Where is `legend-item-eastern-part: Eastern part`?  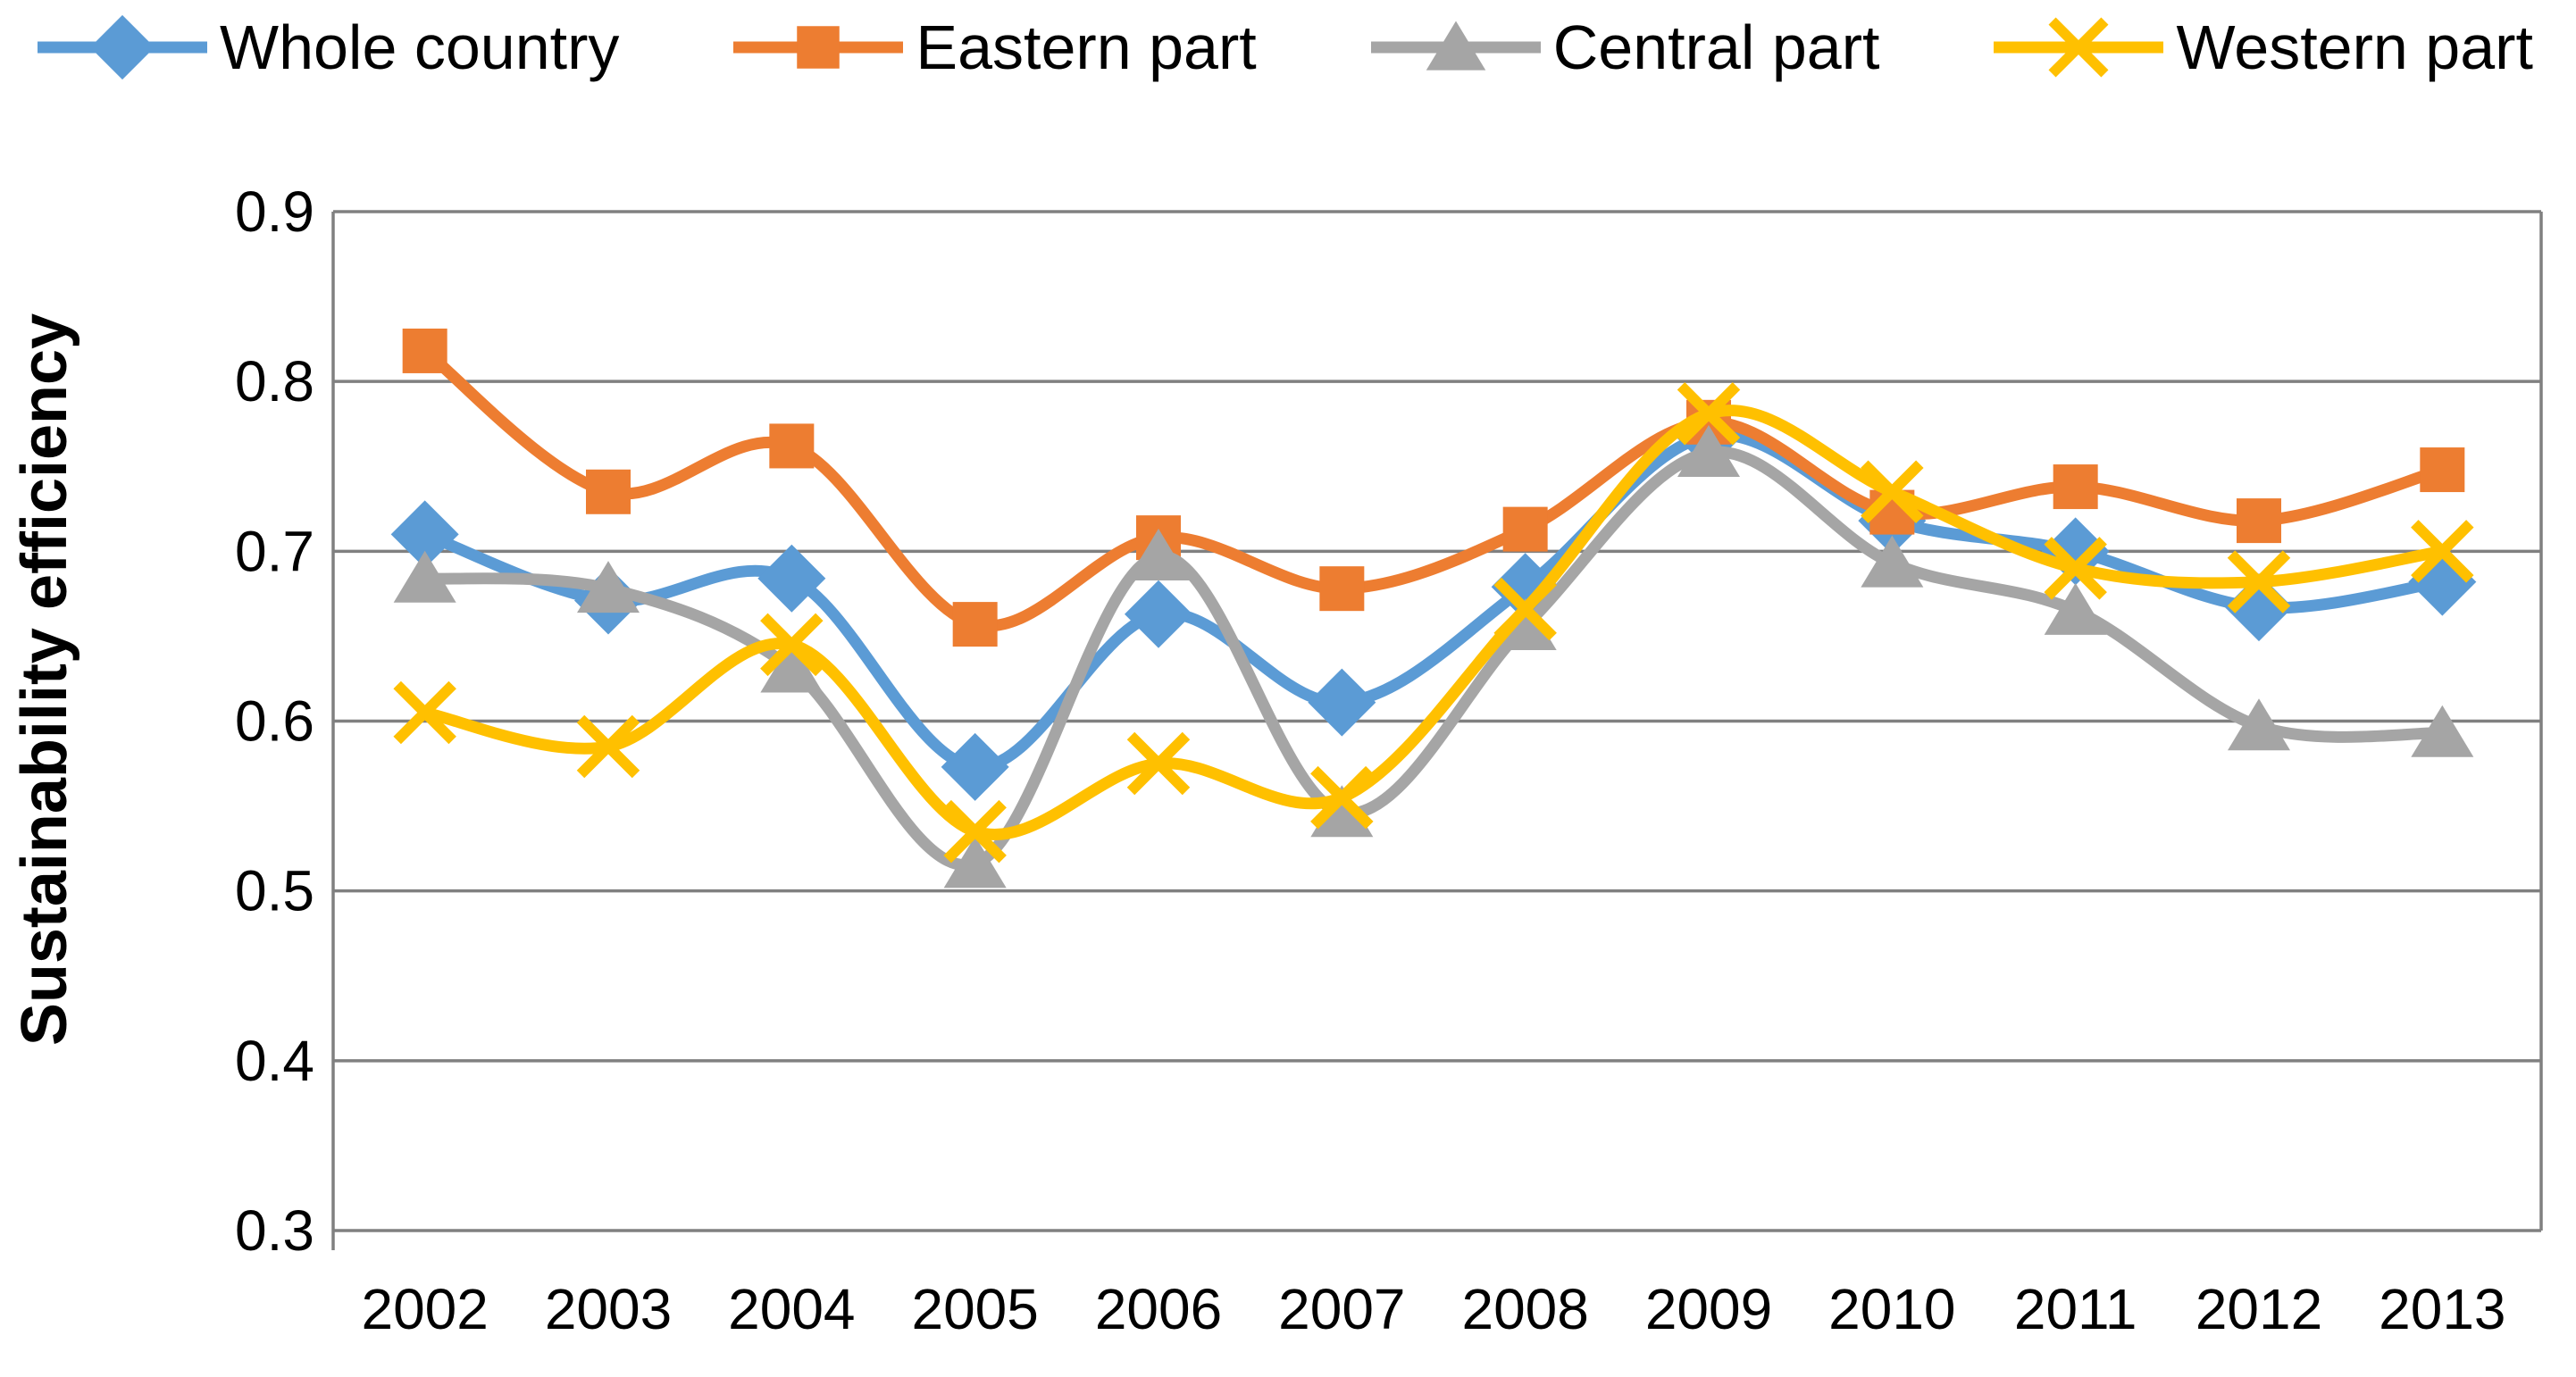
legend-item-eastern-part: Eastern part is located at coordinates (995, 47).